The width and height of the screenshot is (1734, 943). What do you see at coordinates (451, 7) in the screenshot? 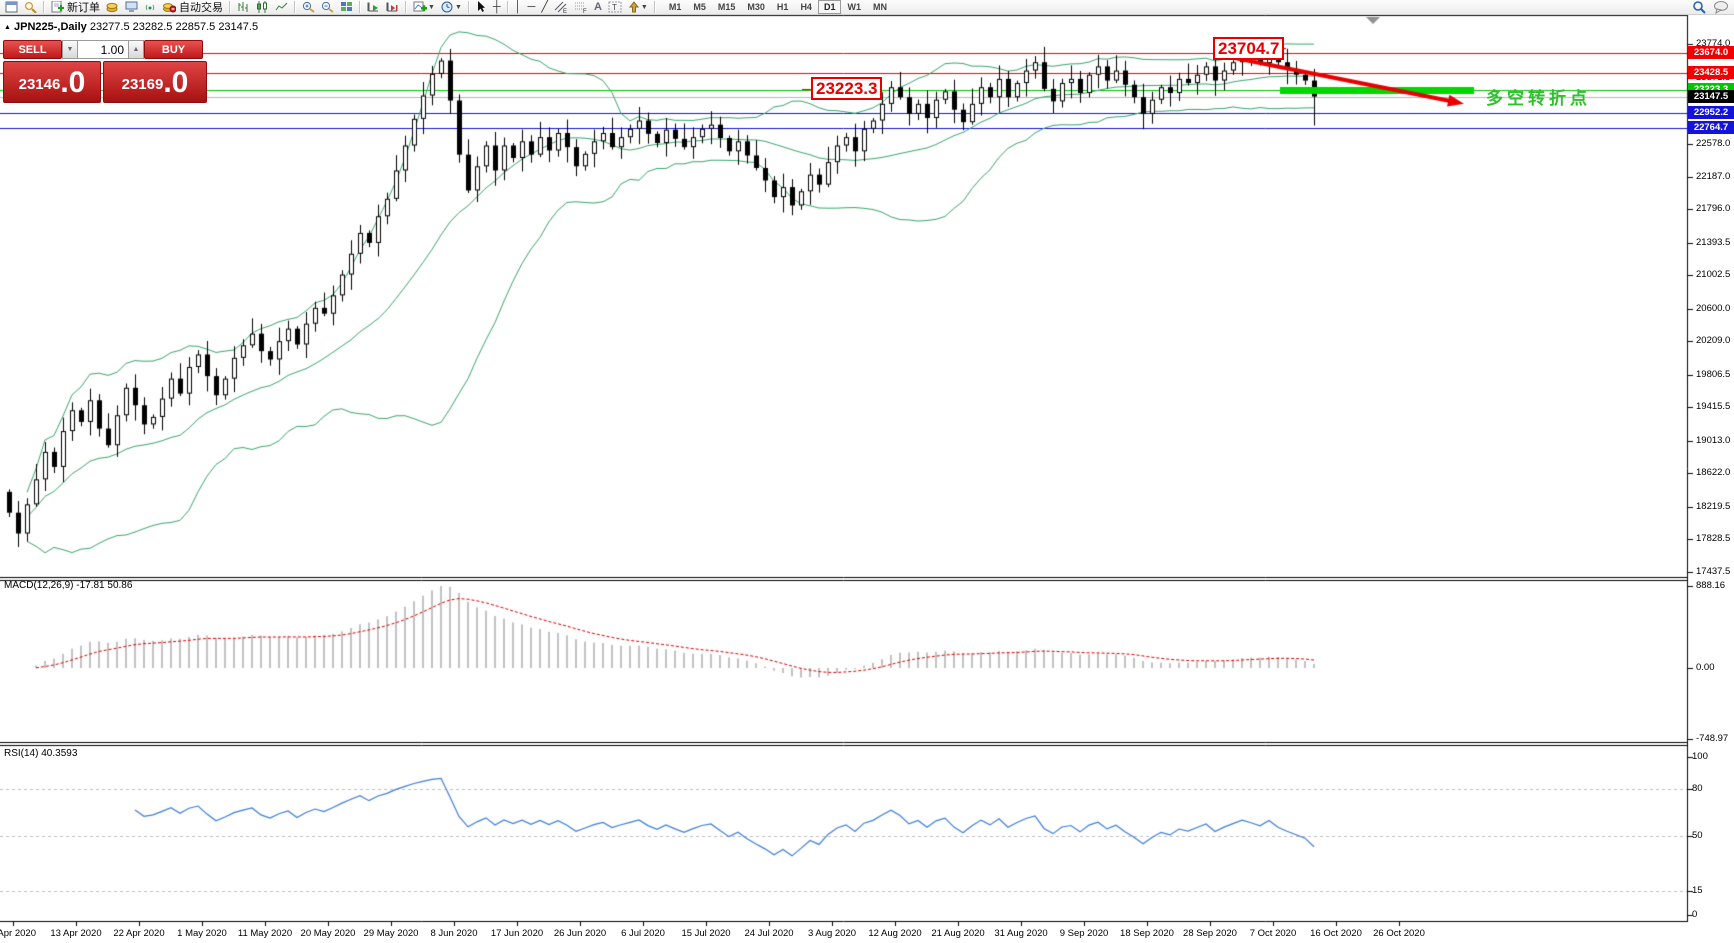
I see `periods-clock-icon: ▼` at bounding box center [451, 7].